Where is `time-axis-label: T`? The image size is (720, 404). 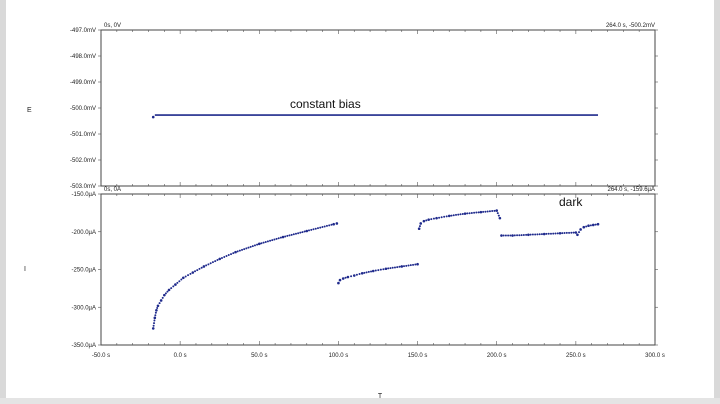
time-axis-label: T is located at coordinates (380, 396).